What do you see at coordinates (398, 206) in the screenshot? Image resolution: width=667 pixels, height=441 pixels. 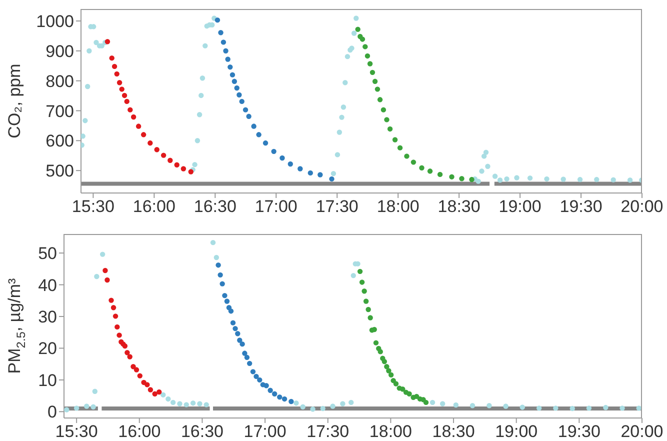 I see `x-tick-label: 18:00` at bounding box center [398, 206].